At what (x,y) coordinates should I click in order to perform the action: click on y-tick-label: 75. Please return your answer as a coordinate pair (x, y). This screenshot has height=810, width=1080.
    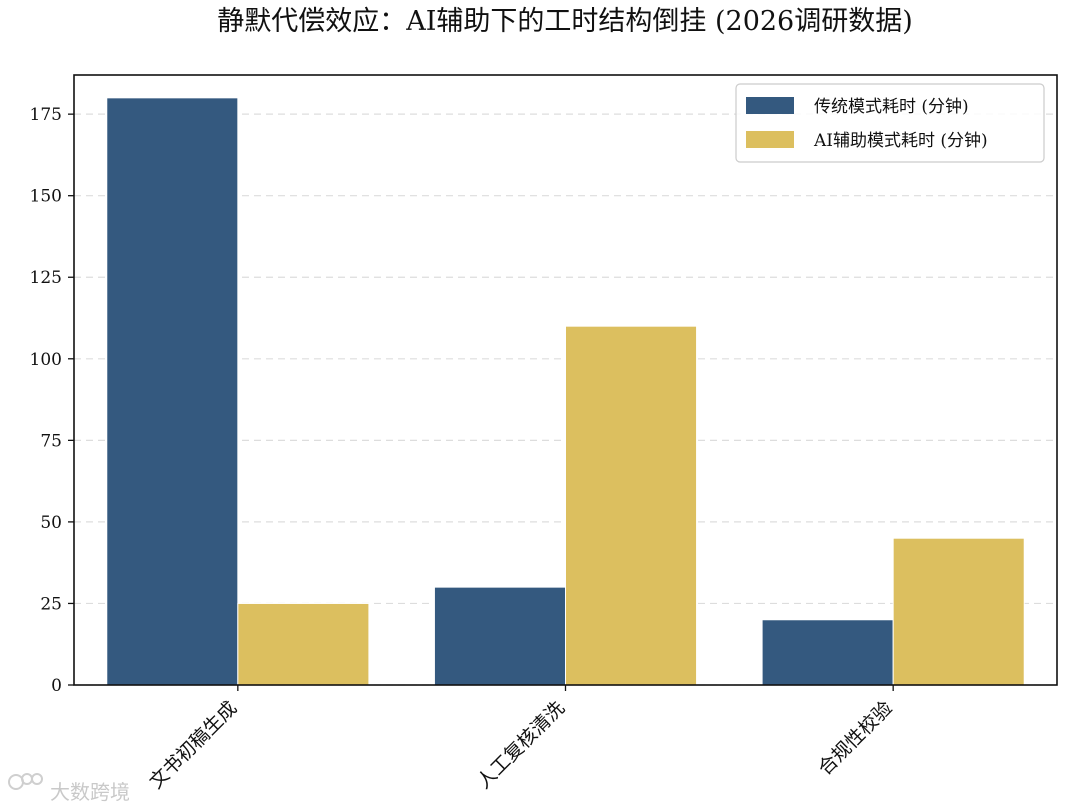
    Looking at the image, I should click on (51, 441).